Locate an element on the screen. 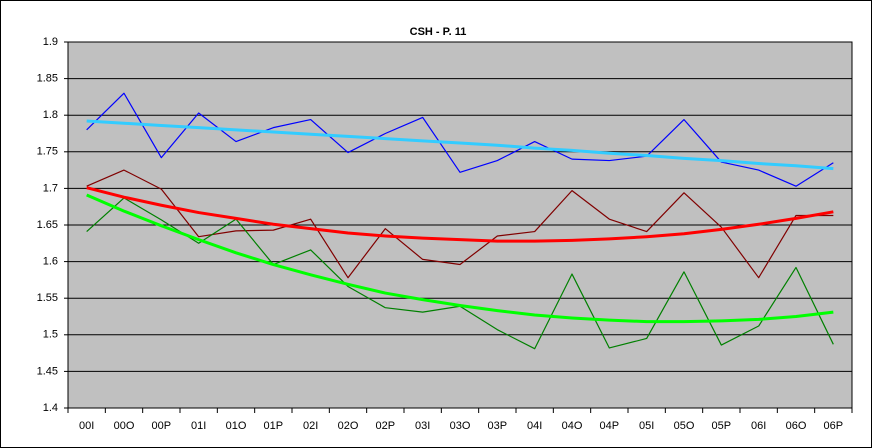 This screenshot has height=448, width=872. x-tick-label: 03I is located at coordinates (422, 426).